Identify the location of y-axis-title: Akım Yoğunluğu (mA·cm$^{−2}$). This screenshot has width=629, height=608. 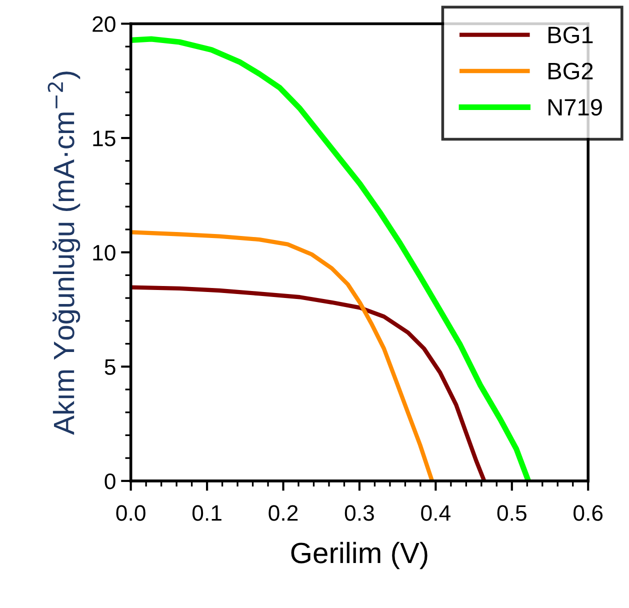
(64, 253).